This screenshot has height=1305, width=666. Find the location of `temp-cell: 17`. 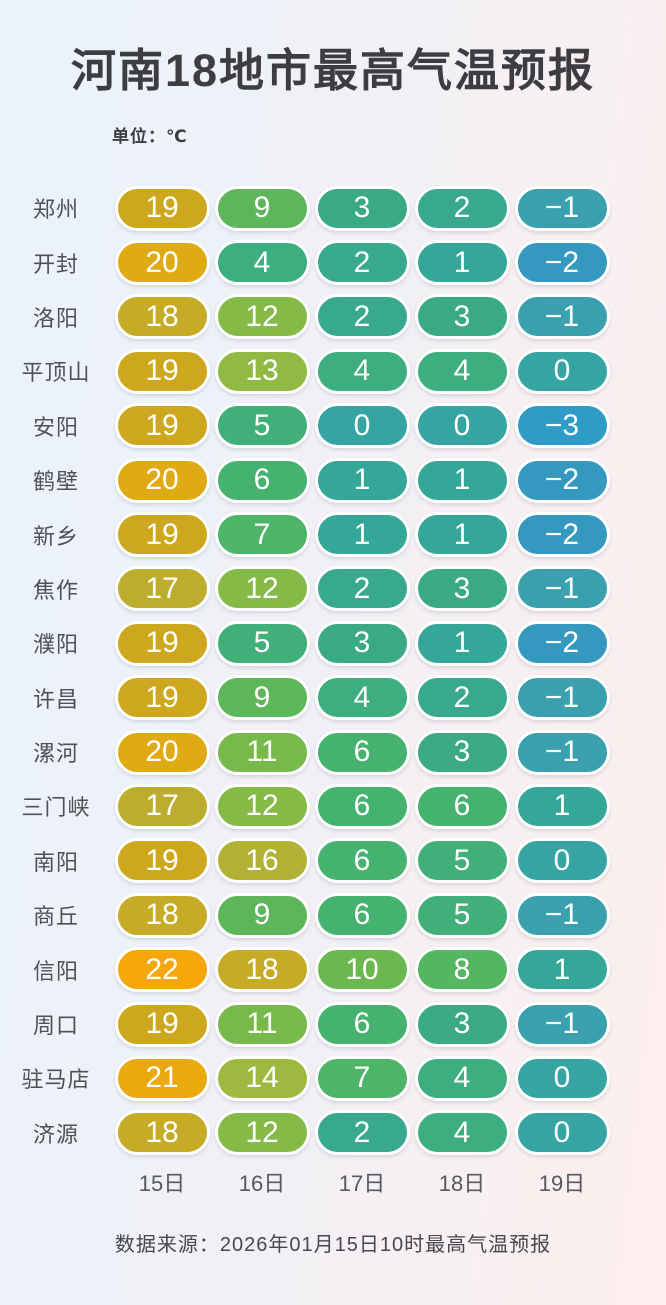

temp-cell: 17 is located at coordinates (162, 806).